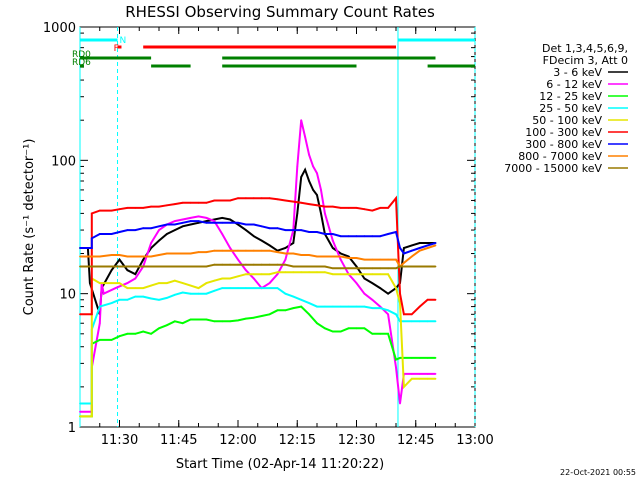 The height and width of the screenshot is (480, 640). Describe the element at coordinates (178, 440) in the screenshot. I see `x-tick-label: 11:45` at that location.